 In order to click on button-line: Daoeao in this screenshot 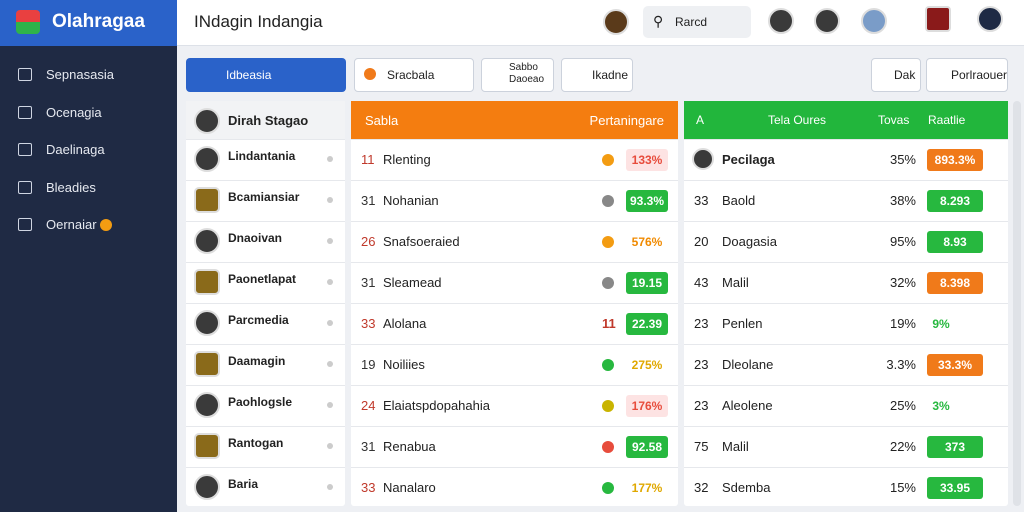, I will do `click(527, 79)`.